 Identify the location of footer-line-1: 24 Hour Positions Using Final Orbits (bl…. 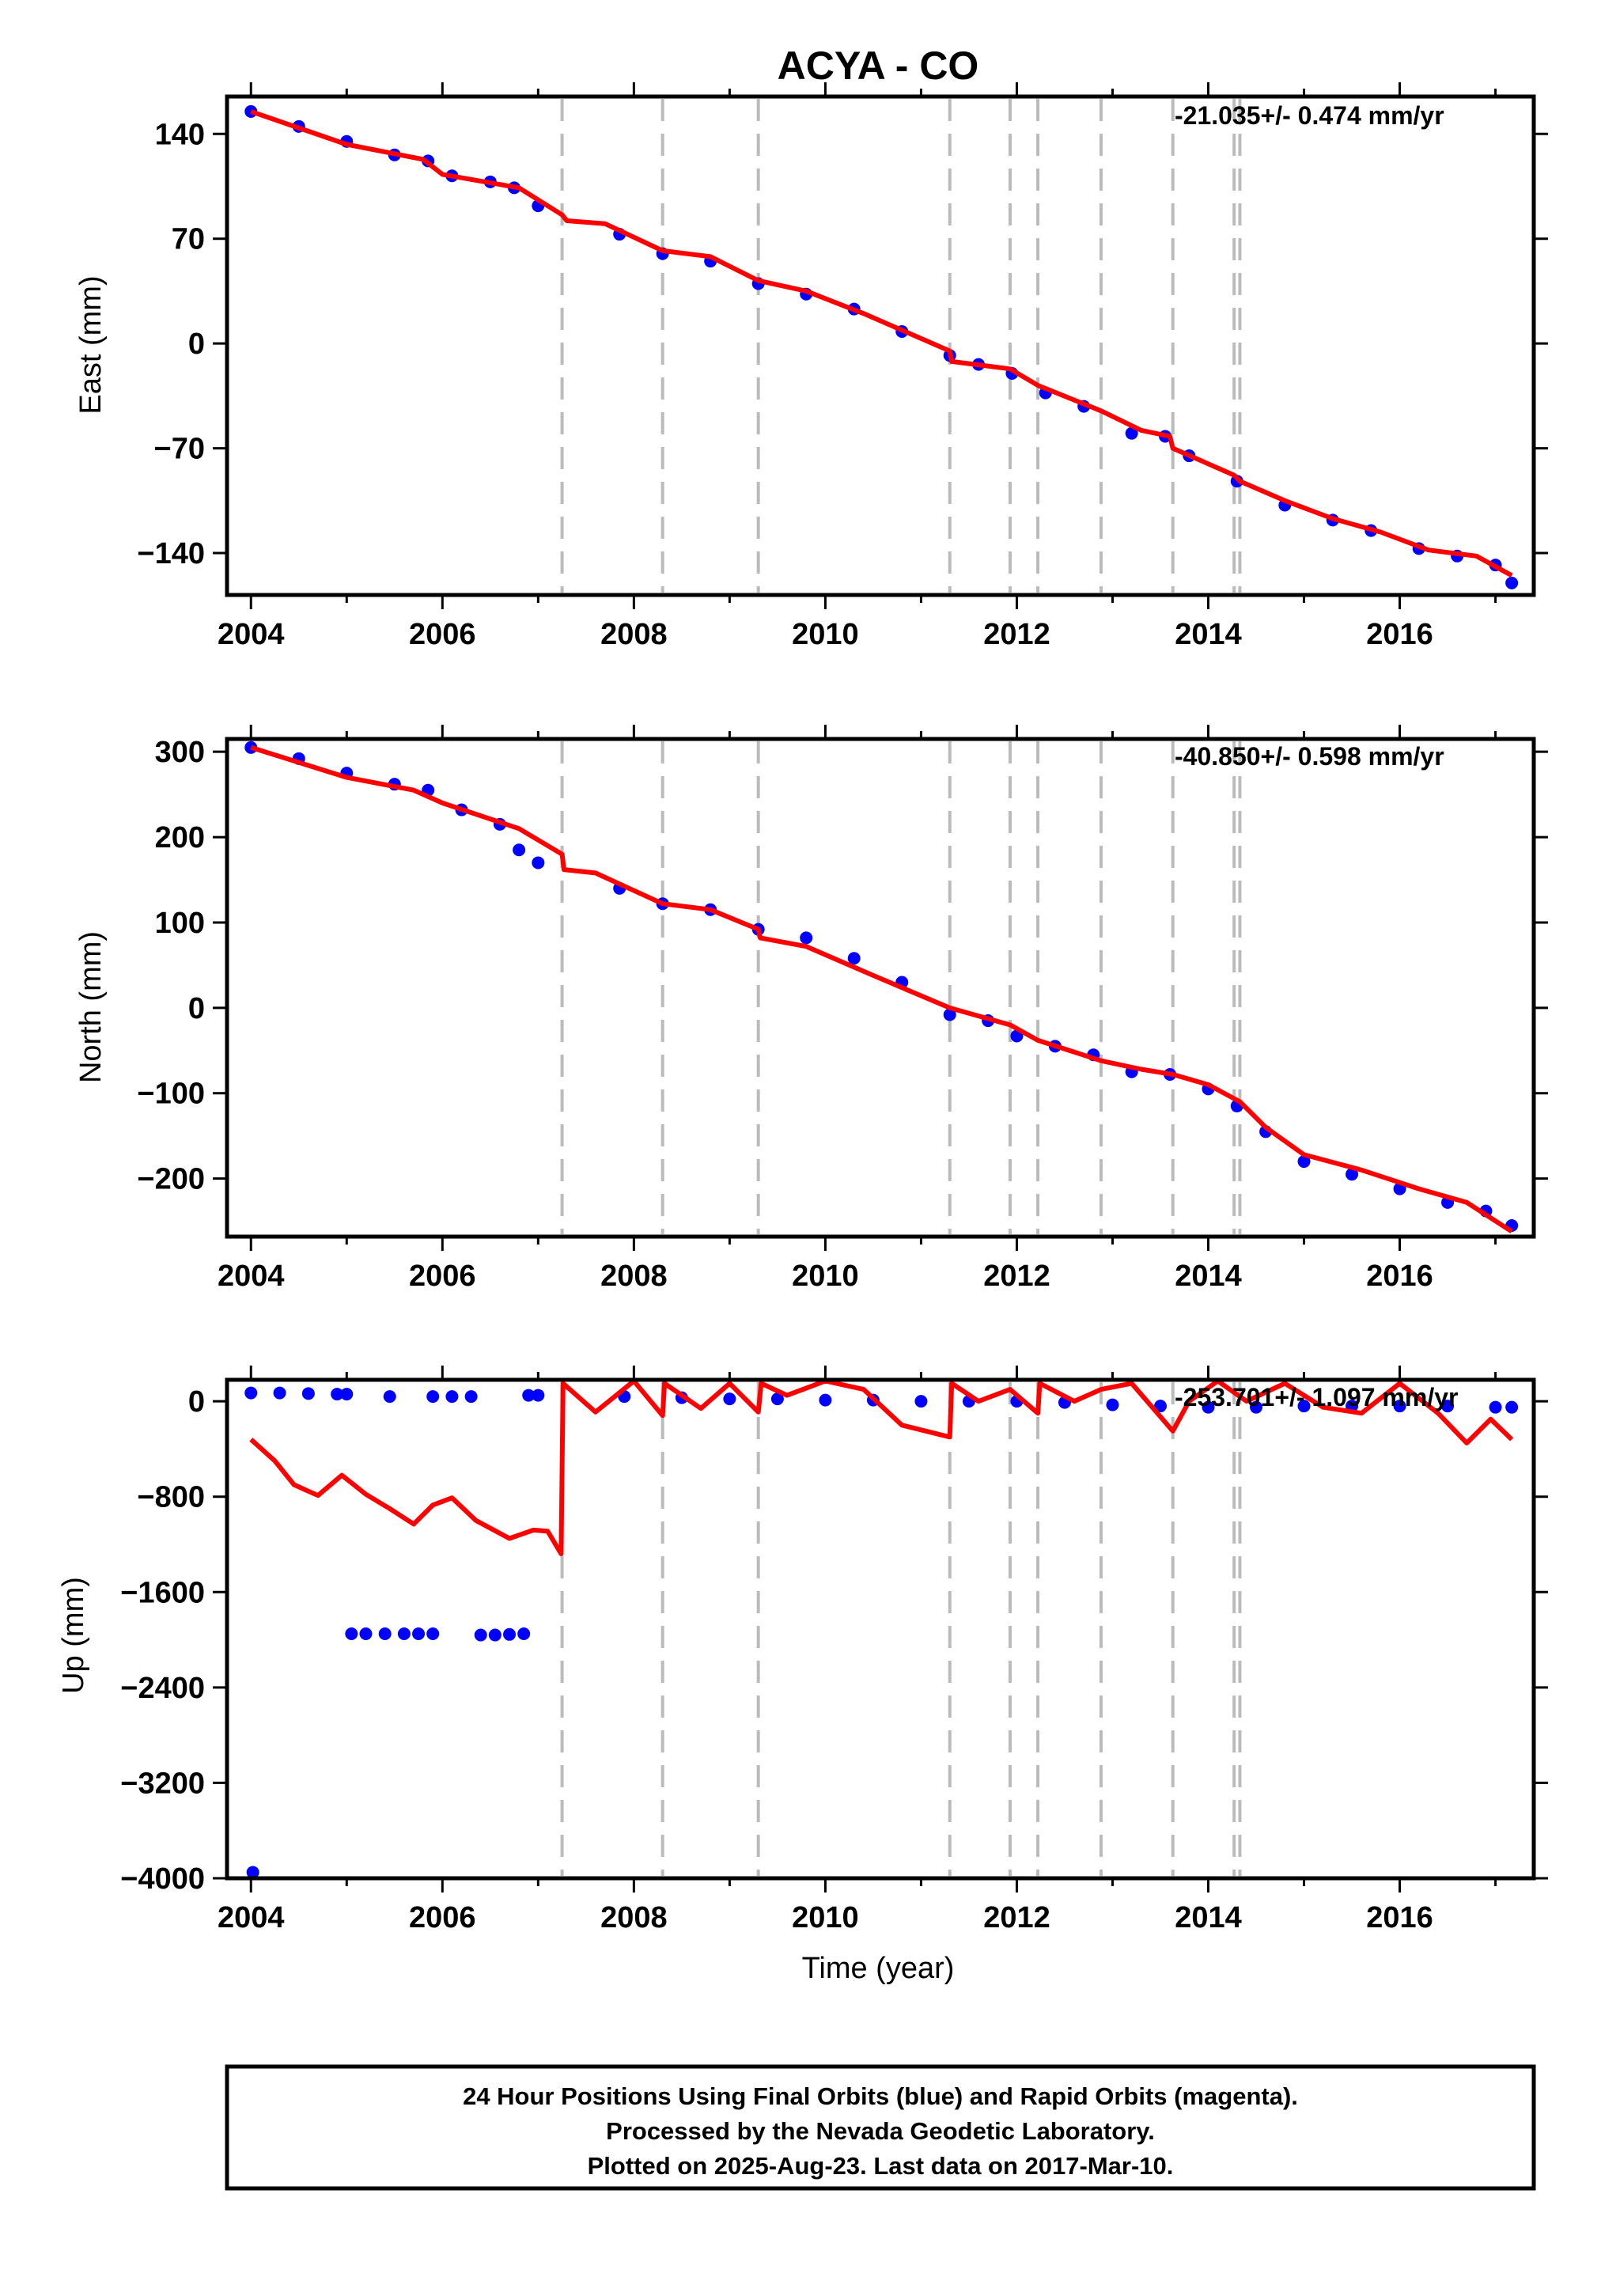
(881, 2096).